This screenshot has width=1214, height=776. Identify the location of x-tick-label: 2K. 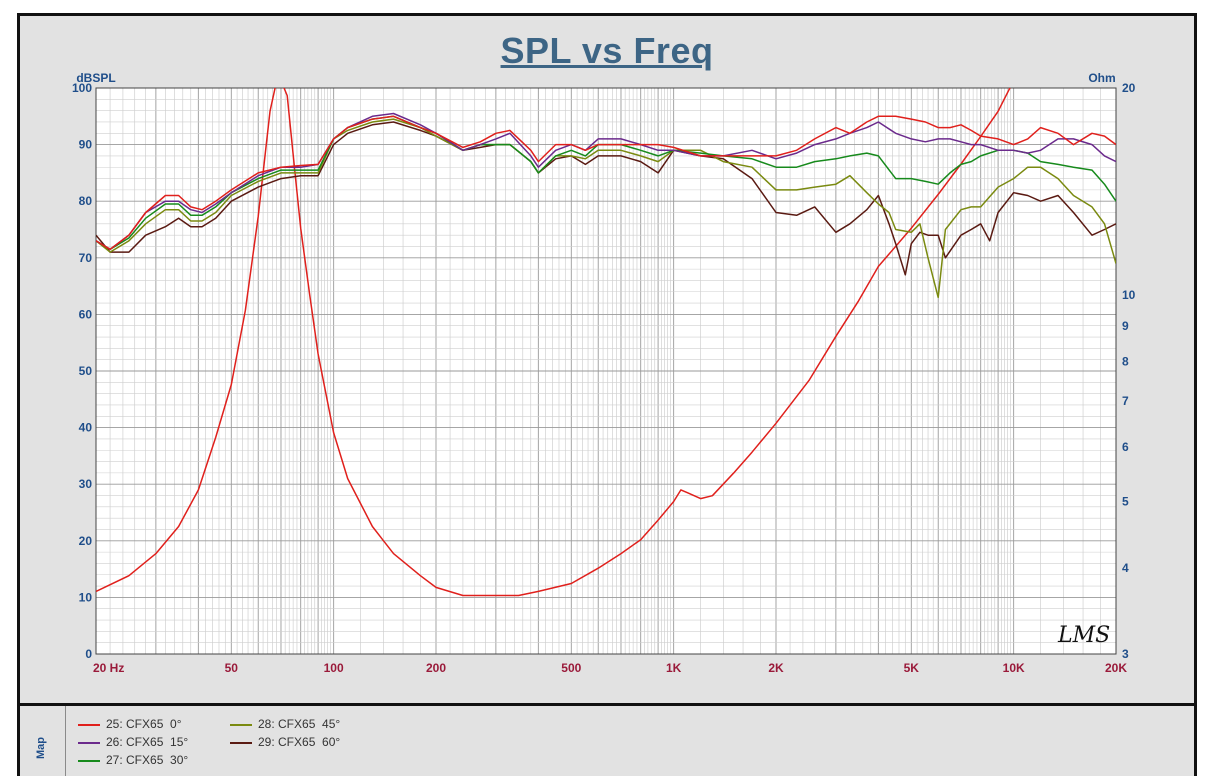
(776, 668).